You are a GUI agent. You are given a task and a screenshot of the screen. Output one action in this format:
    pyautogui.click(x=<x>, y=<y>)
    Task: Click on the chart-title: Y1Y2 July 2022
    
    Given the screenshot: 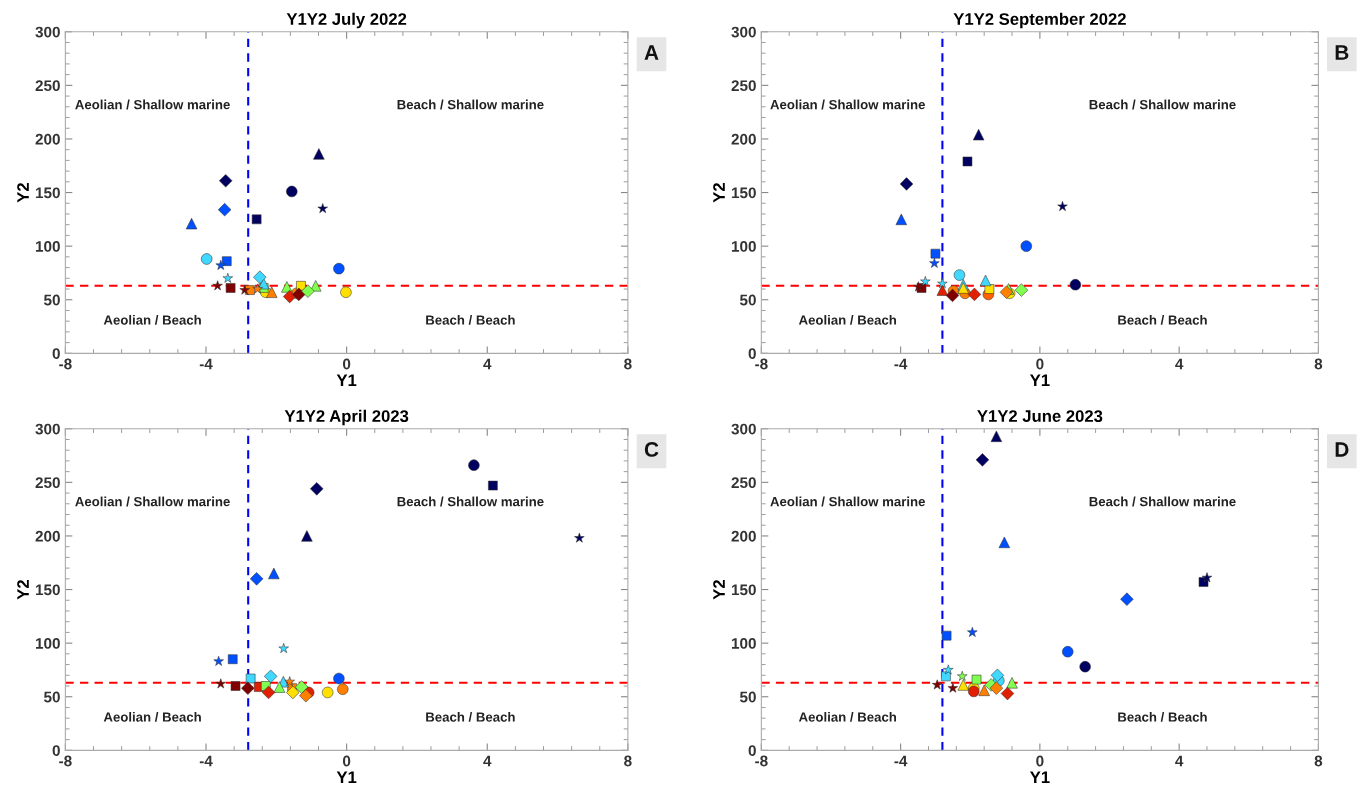 What is the action you would take?
    pyautogui.click(x=346, y=20)
    